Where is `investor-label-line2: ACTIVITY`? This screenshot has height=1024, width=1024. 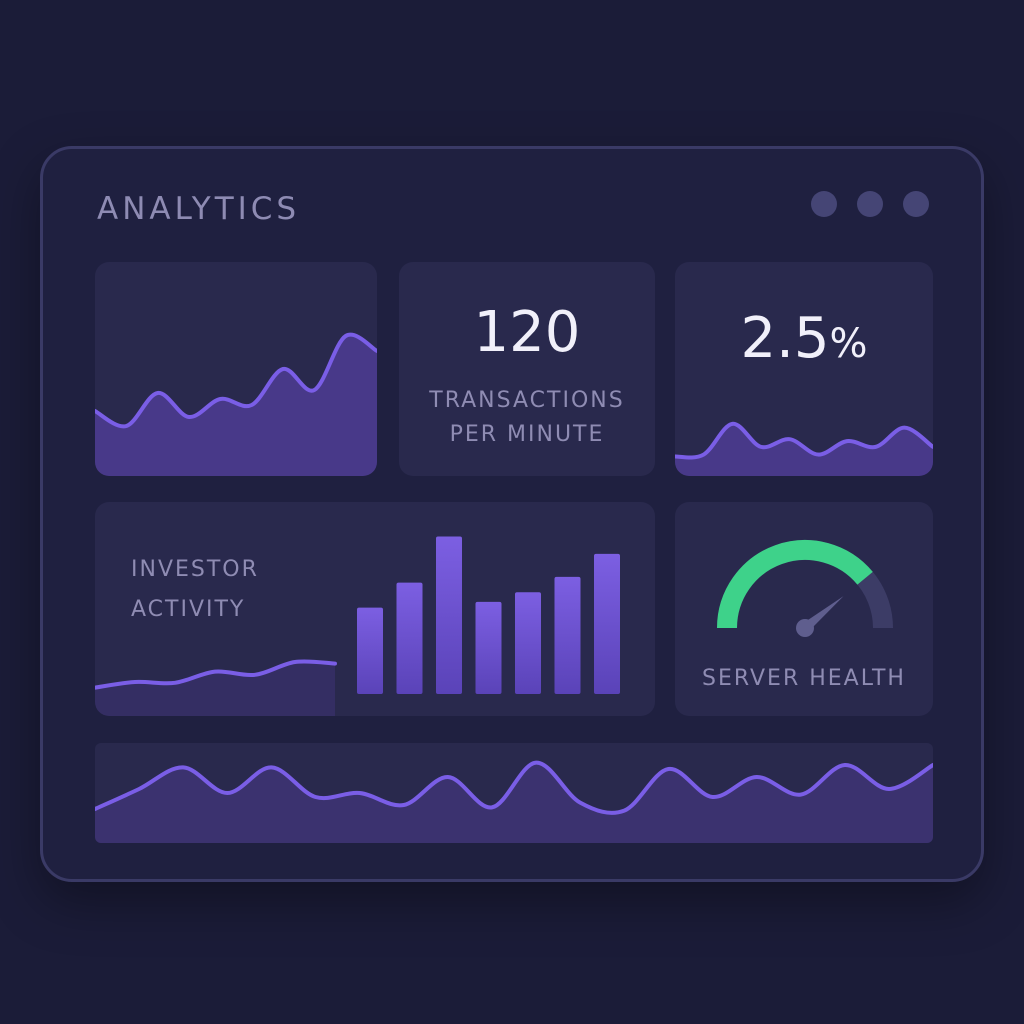 investor-label-line2: ACTIVITY is located at coordinates (188, 609).